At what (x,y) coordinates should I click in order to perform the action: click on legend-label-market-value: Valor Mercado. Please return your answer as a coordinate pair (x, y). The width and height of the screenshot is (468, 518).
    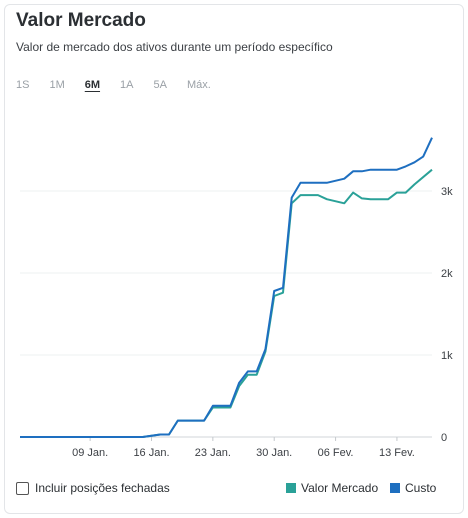
    Looking at the image, I should click on (340, 488).